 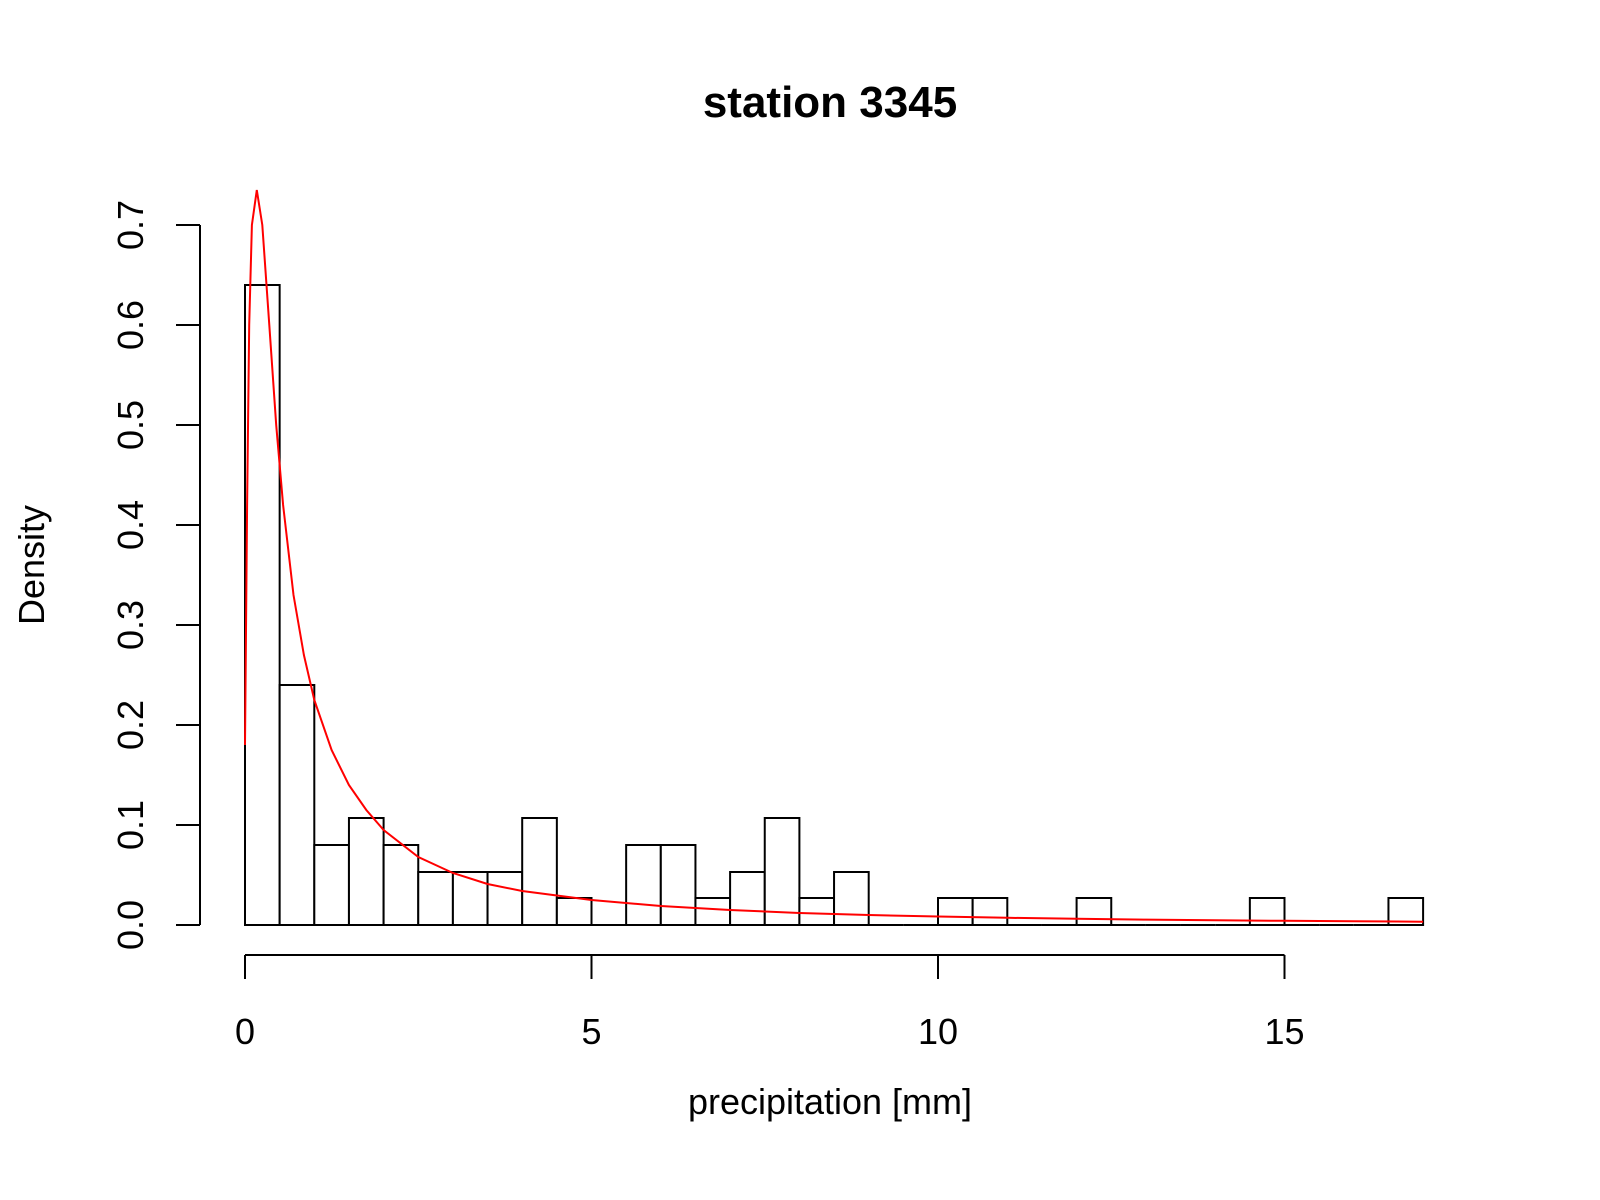 I want to click on y-tick-label-3: 0.3, so click(x=130, y=625).